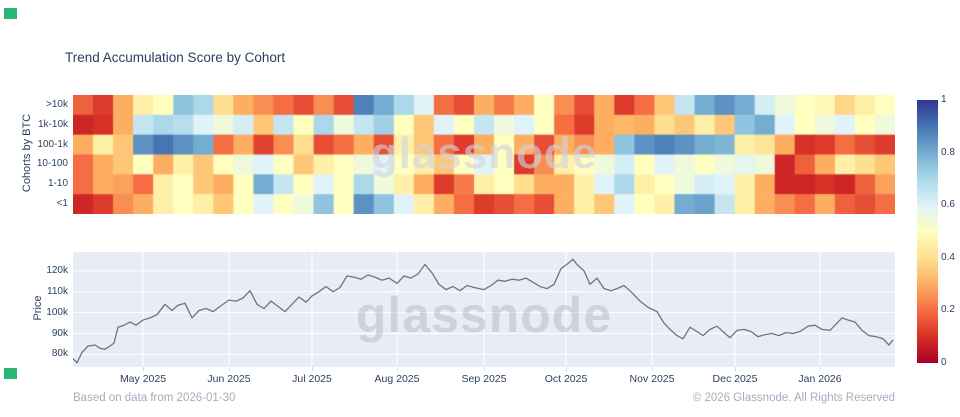  What do you see at coordinates (143, 379) in the screenshot?
I see `x-tick-label: May 2025` at bounding box center [143, 379].